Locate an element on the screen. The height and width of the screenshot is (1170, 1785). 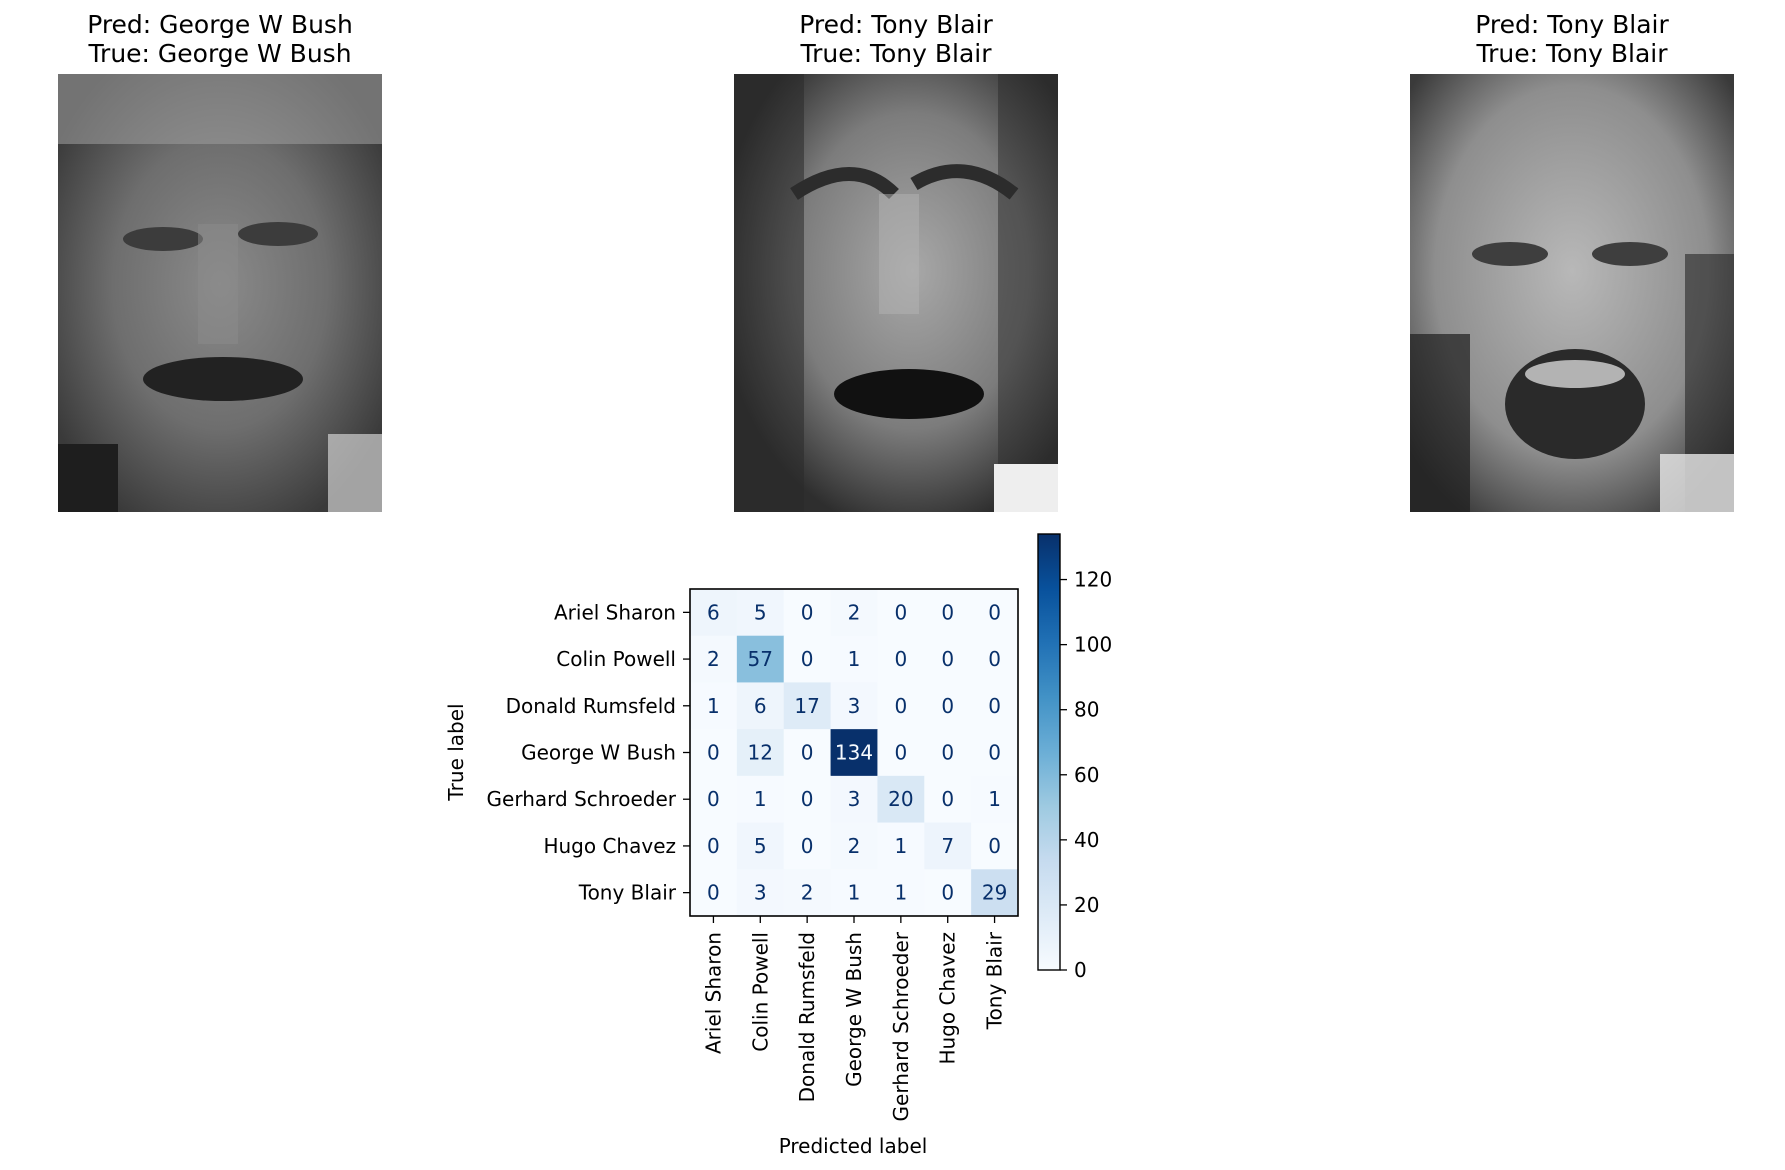
y-tick-label: Colin Powell is located at coordinates (616, 659).